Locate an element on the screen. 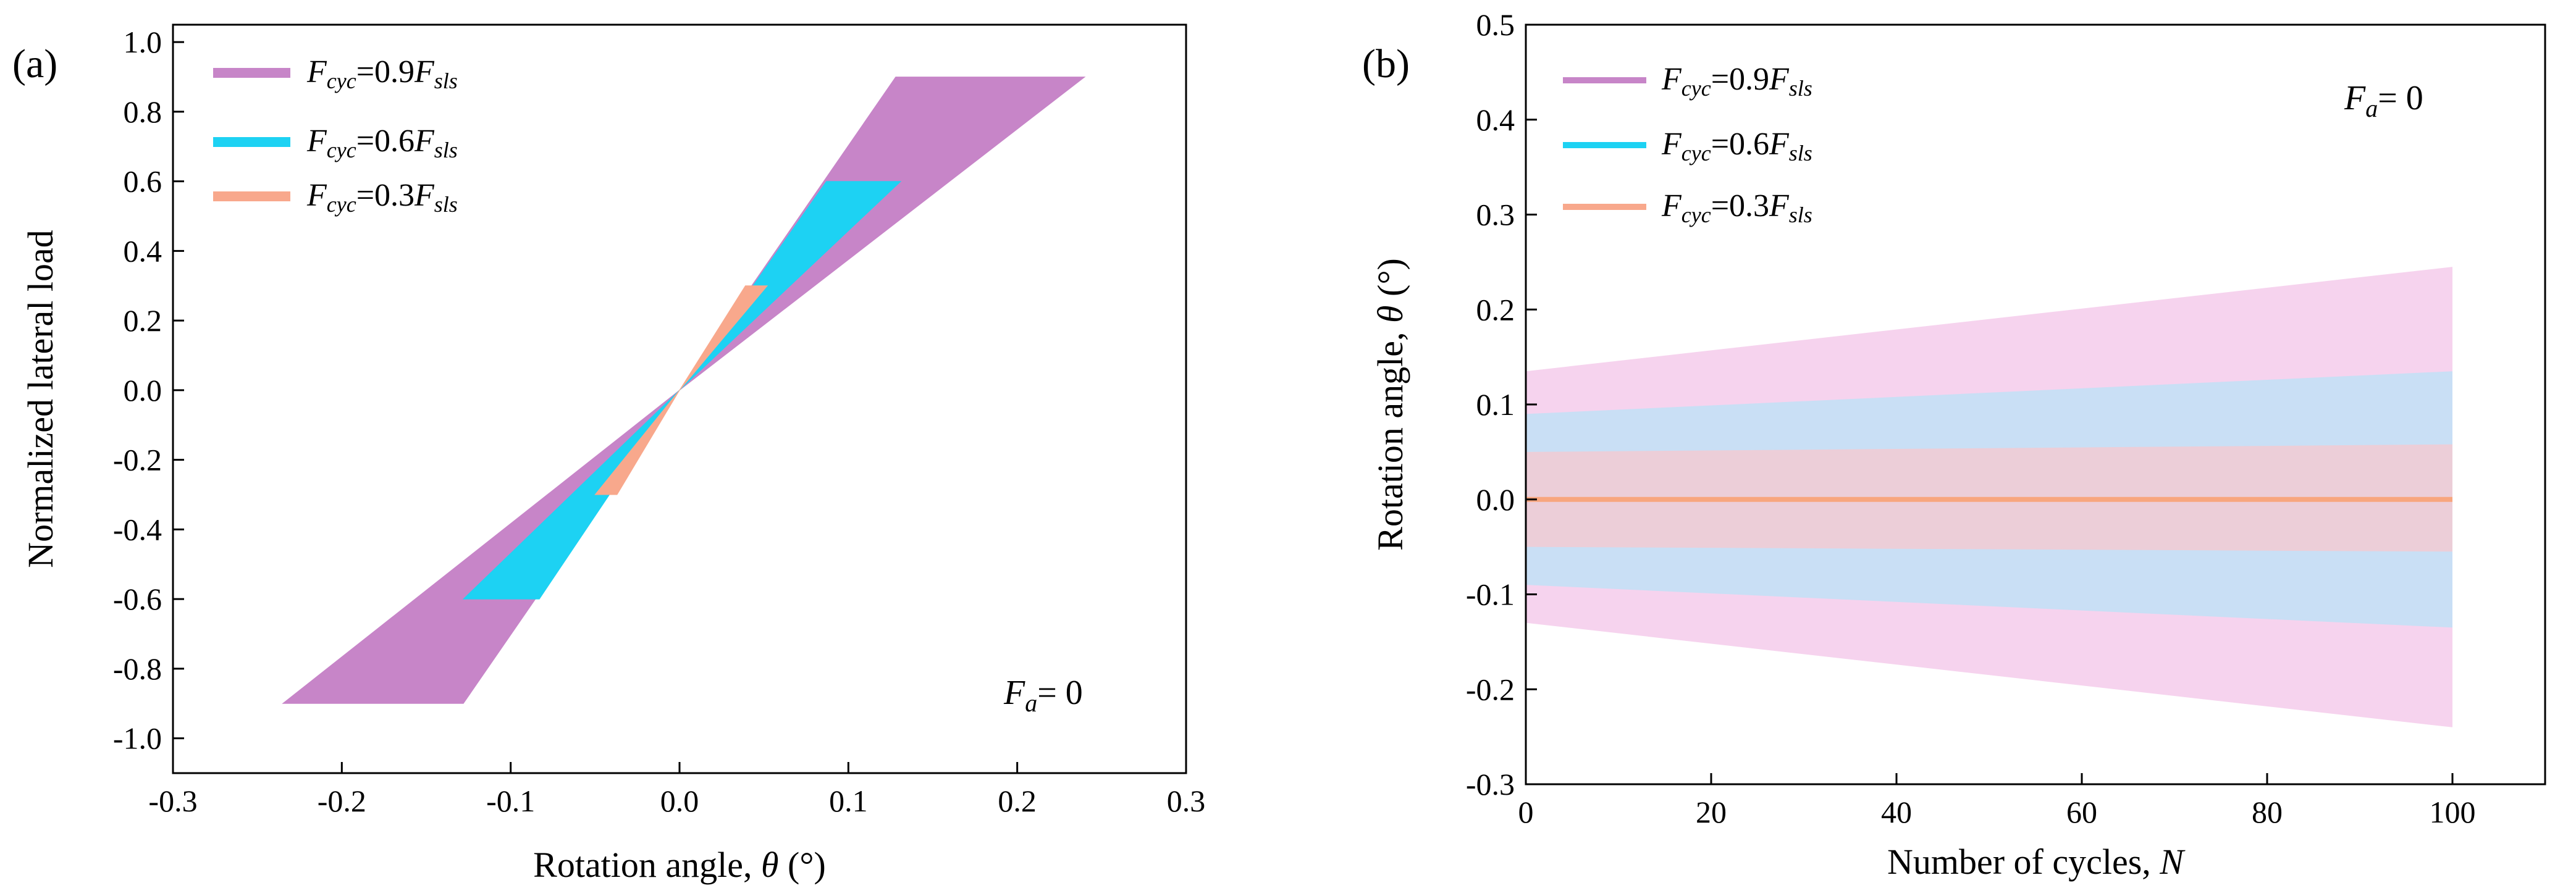  annotation-b: Fa= 0 is located at coordinates (2383, 100).